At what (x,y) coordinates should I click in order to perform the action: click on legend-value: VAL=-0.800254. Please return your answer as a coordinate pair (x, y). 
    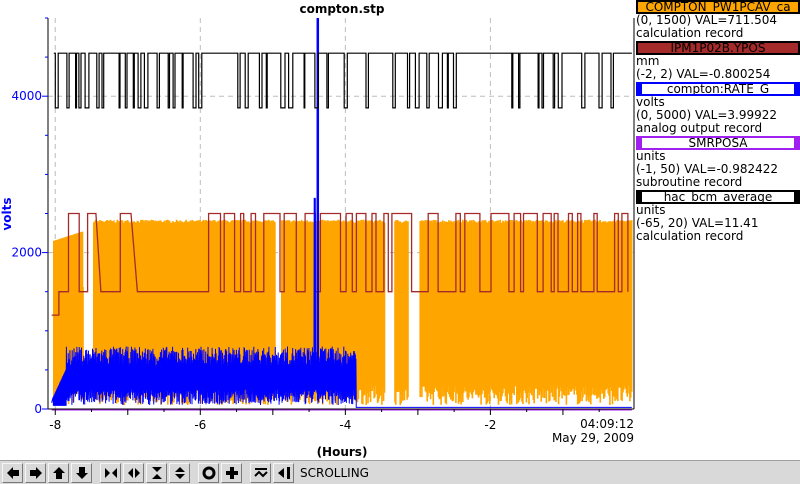
    Looking at the image, I should click on (723, 74).